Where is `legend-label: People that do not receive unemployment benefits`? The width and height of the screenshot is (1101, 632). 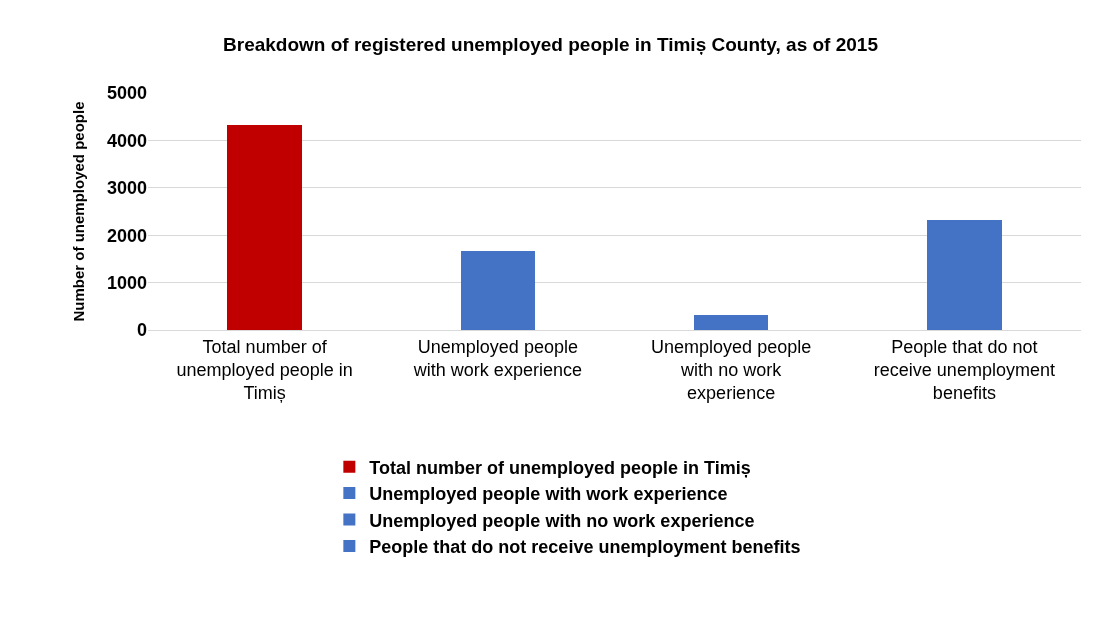
legend-label: People that do not receive unemployment benefits is located at coordinates (585, 546).